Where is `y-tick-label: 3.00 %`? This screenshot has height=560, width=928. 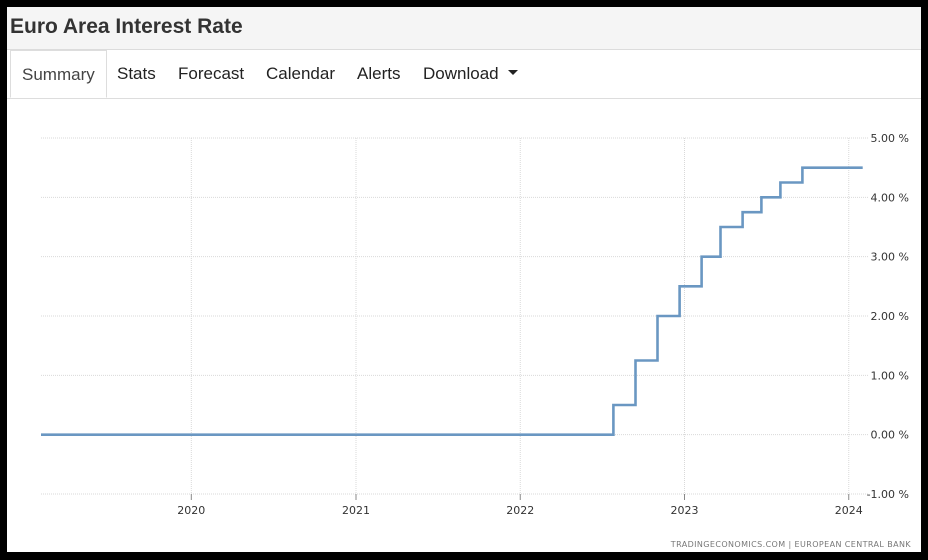
y-tick-label: 3.00 % is located at coordinates (890, 257).